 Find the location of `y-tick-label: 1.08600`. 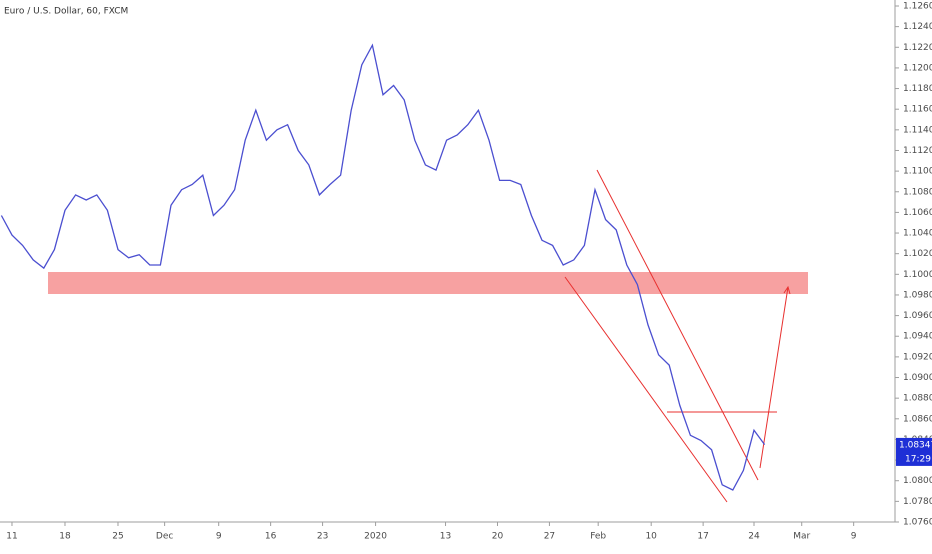

y-tick-label: 1.08600 is located at coordinates (917, 419).